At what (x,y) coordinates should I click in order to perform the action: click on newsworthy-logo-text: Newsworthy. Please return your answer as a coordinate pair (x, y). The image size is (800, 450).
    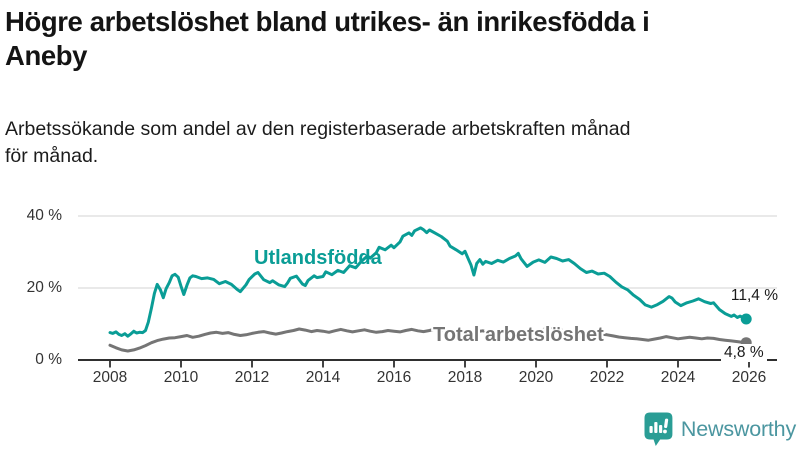
    Looking at the image, I should click on (738, 428).